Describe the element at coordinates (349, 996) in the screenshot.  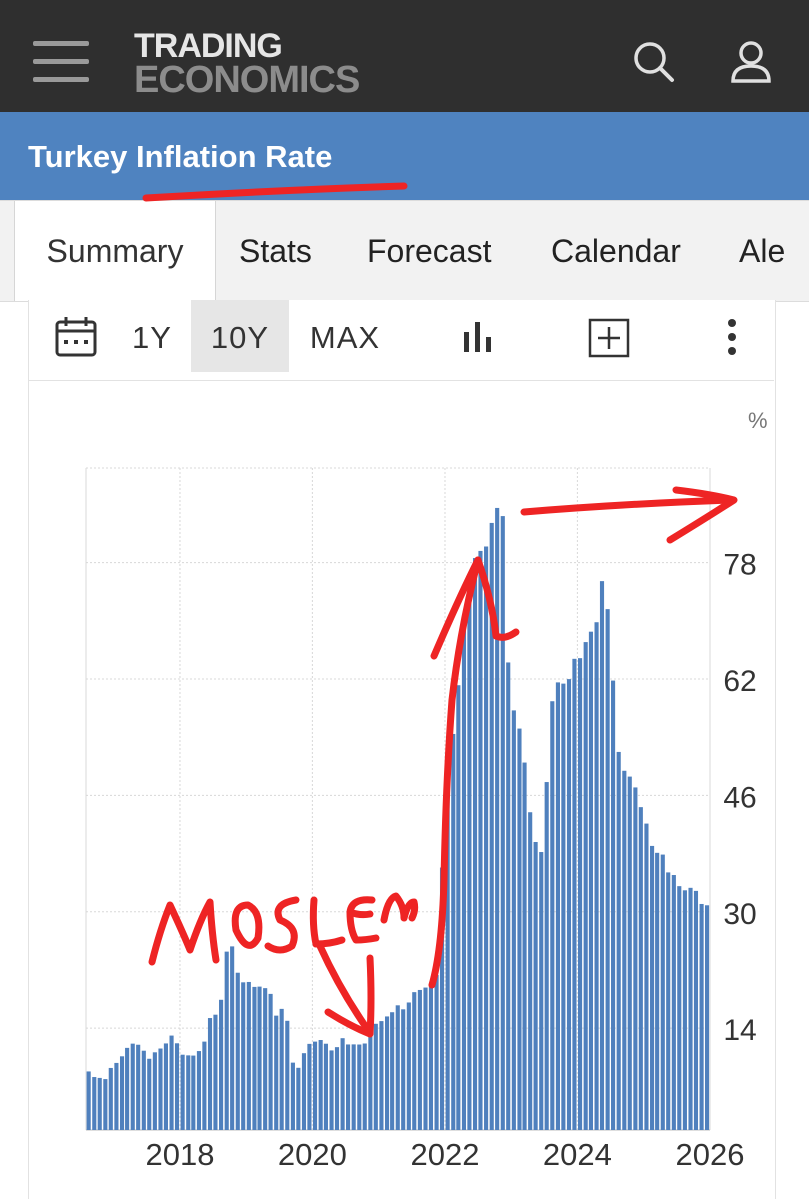
I see `annotation-pointer-arrow-tip` at that location.